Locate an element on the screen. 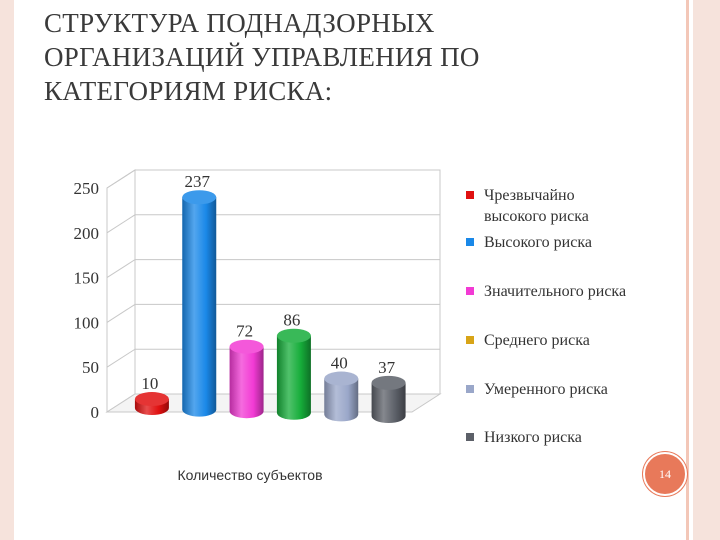 The width and height of the screenshot is (720, 540). y-tick-label: 150 is located at coordinates (87, 278).